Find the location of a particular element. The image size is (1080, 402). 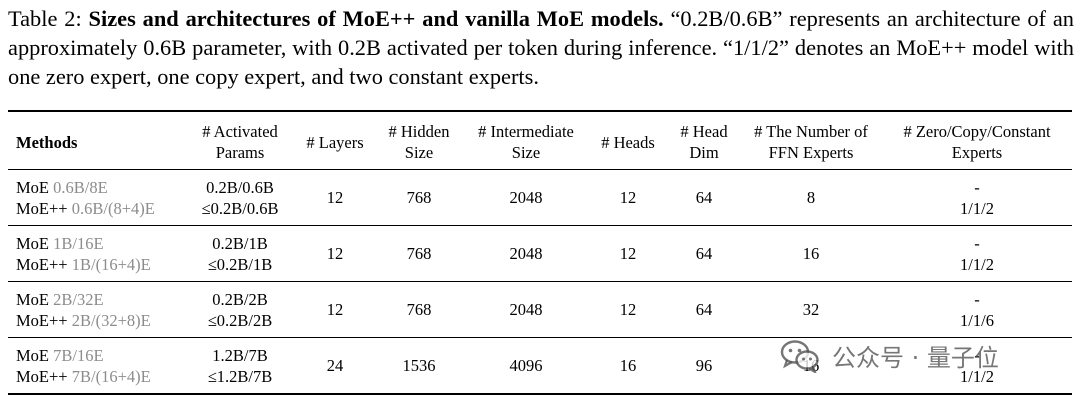

watermark: 公众号 · 量子位 is located at coordinates (889, 355).